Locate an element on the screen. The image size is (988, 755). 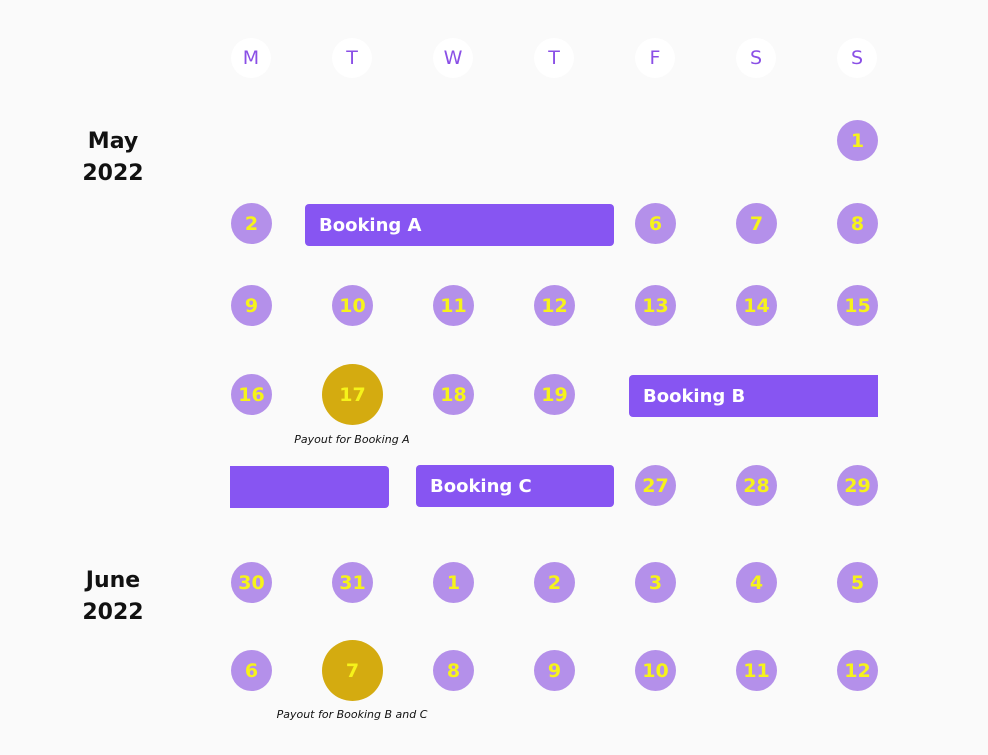
day-may-15: 15 is located at coordinates (857, 305).